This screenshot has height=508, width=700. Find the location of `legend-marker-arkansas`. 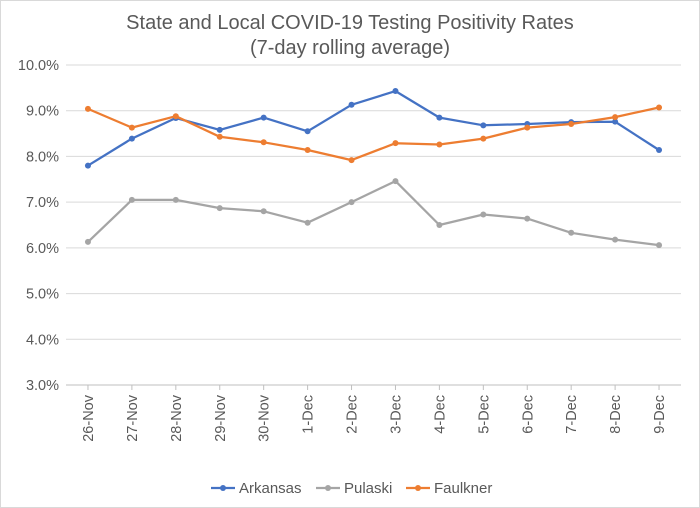

legend-marker-arkansas is located at coordinates (223, 488).